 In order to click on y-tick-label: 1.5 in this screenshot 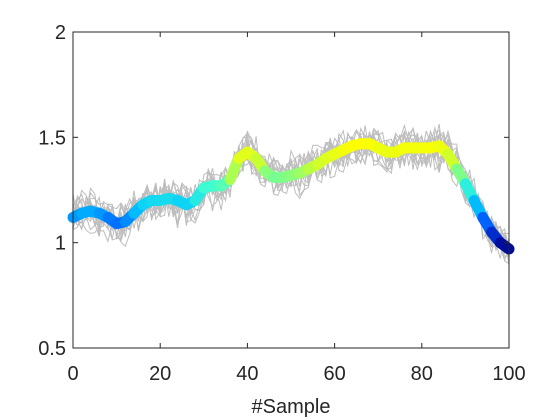, I will do `click(52, 138)`.